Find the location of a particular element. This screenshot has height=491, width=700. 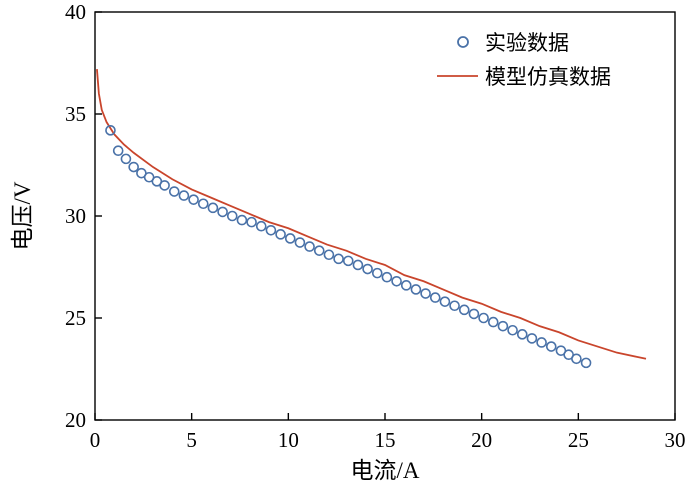

x-tick-label: 30 is located at coordinates (675, 440).